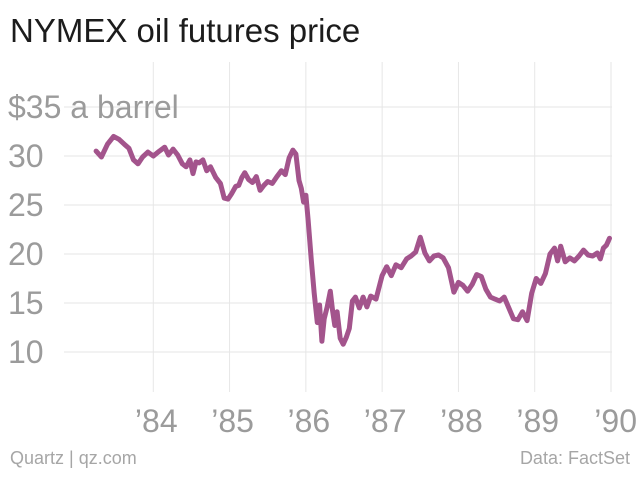 This screenshot has height=500, width=640. I want to click on x-tick-label: ’90, so click(615, 421).